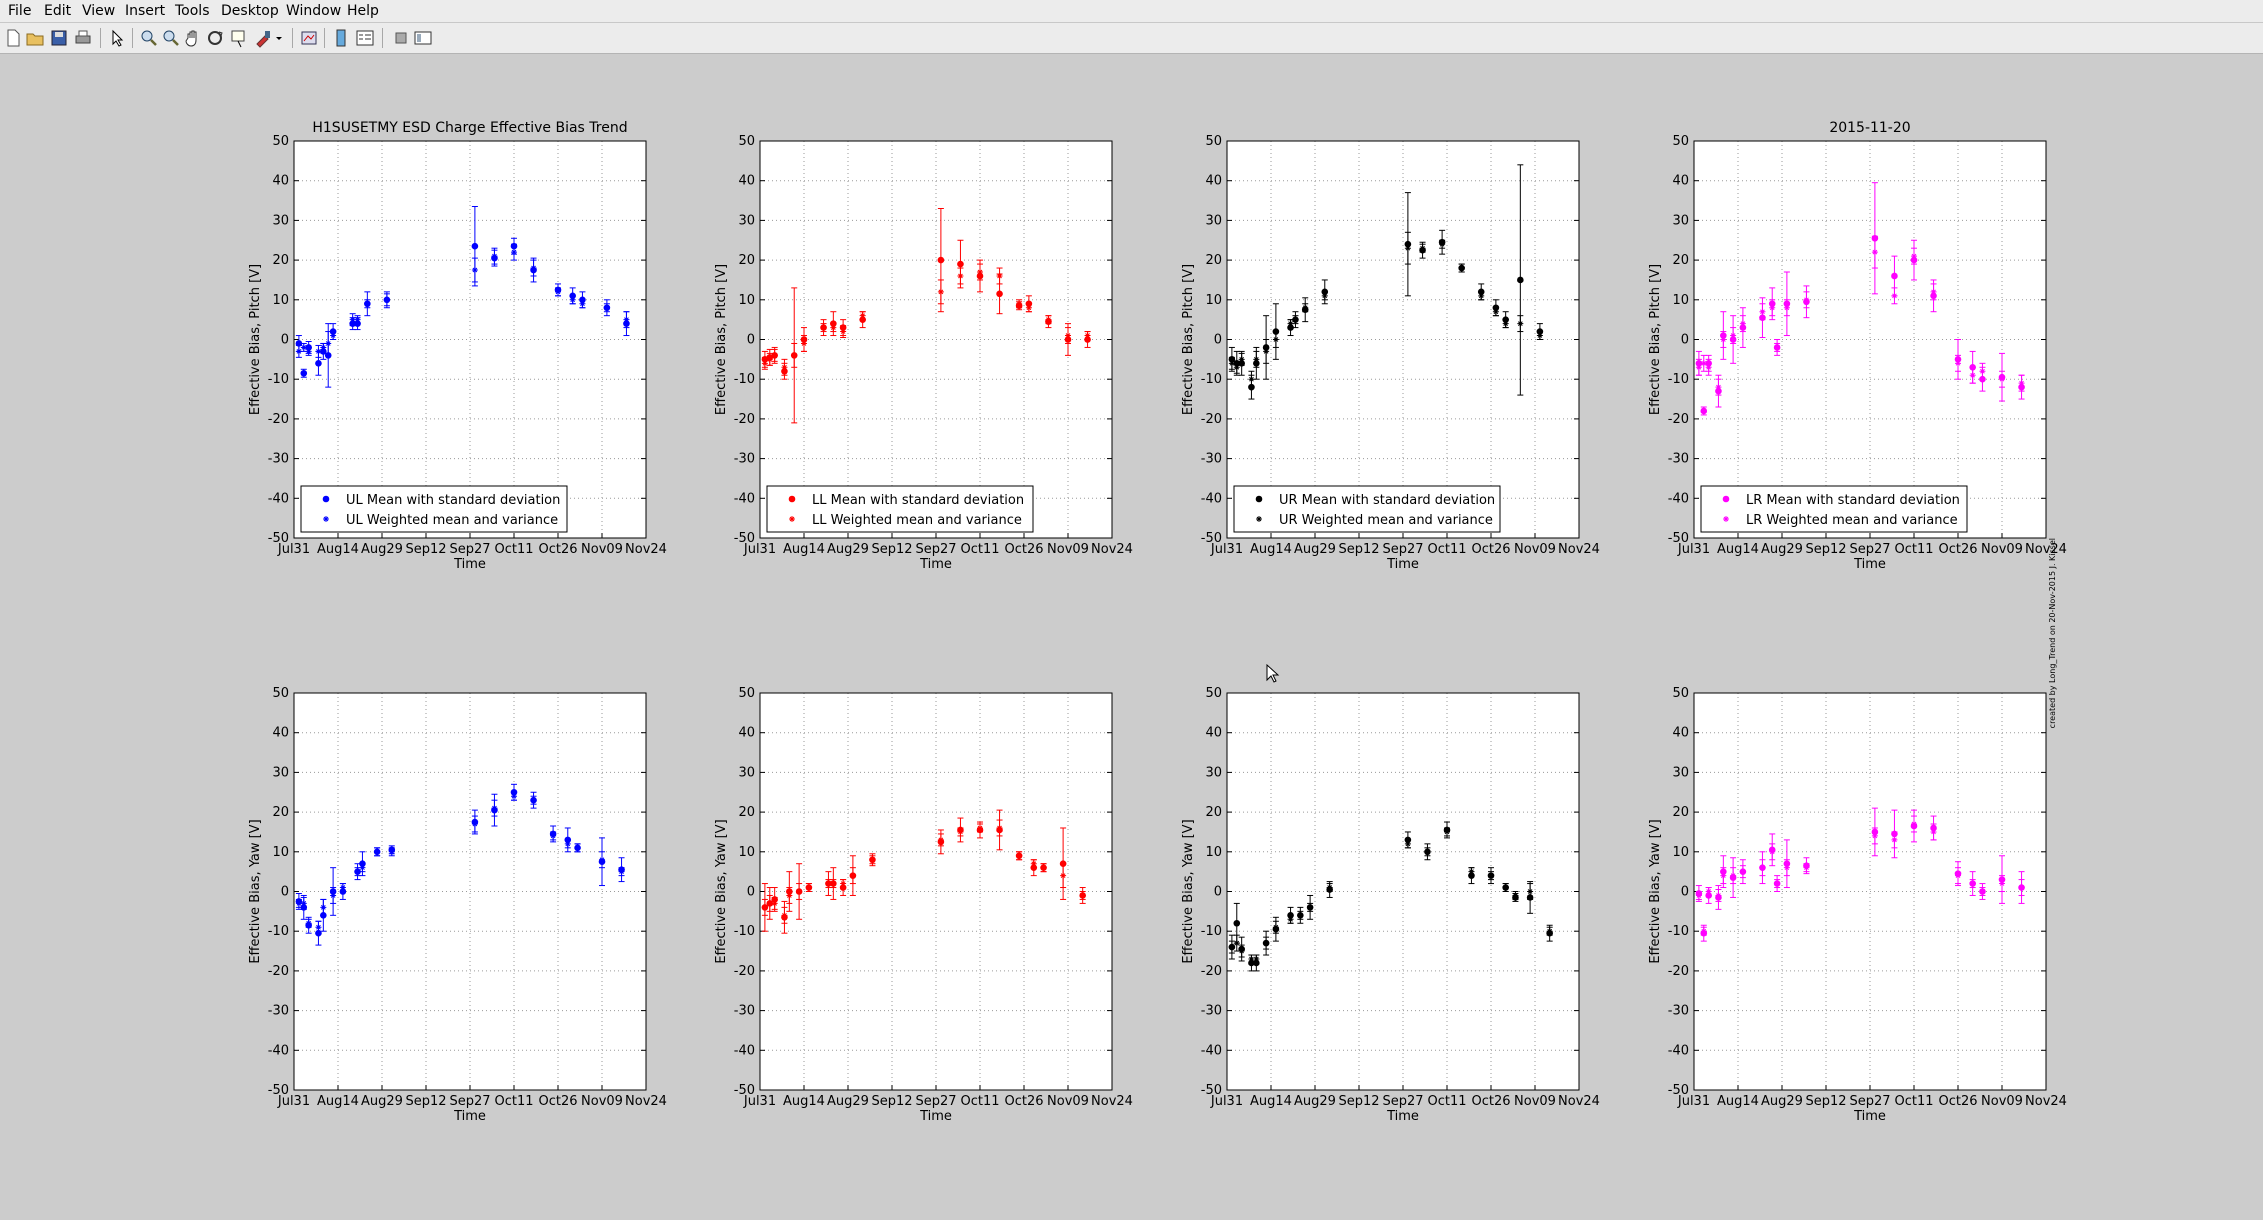 This screenshot has height=1220, width=2263. Describe the element at coordinates (35, 38) in the screenshot. I see `open-folder-icon` at that location.